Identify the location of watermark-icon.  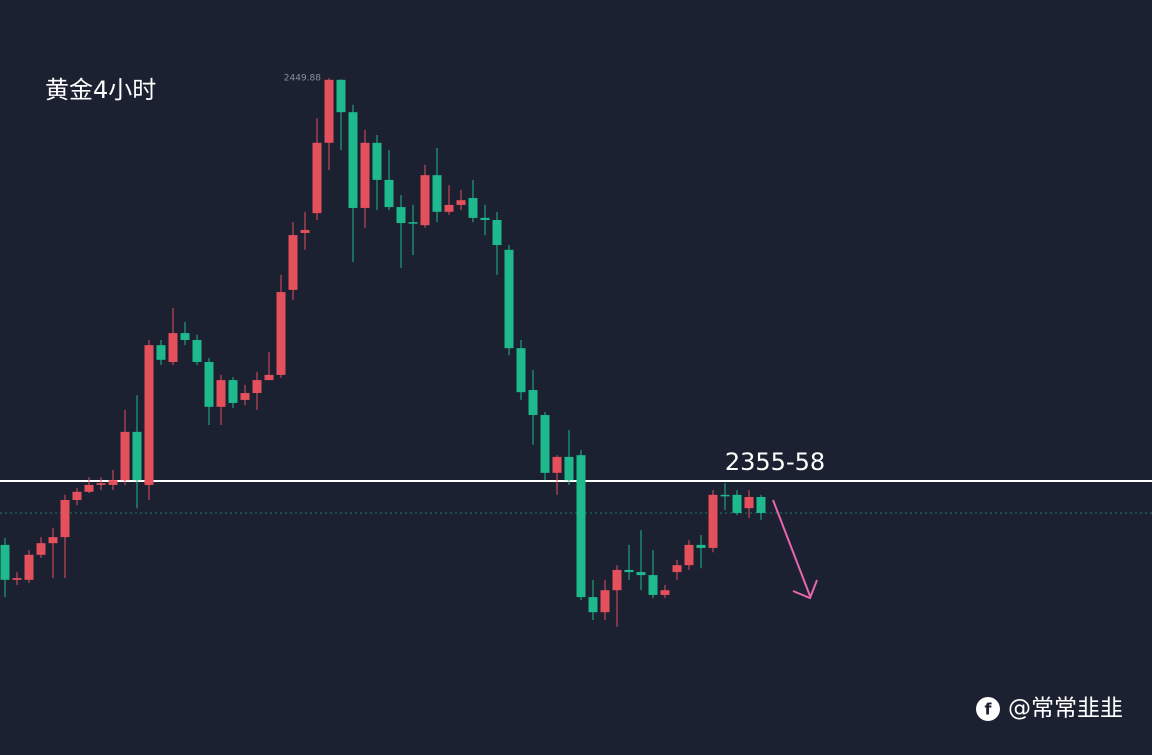
(988, 709).